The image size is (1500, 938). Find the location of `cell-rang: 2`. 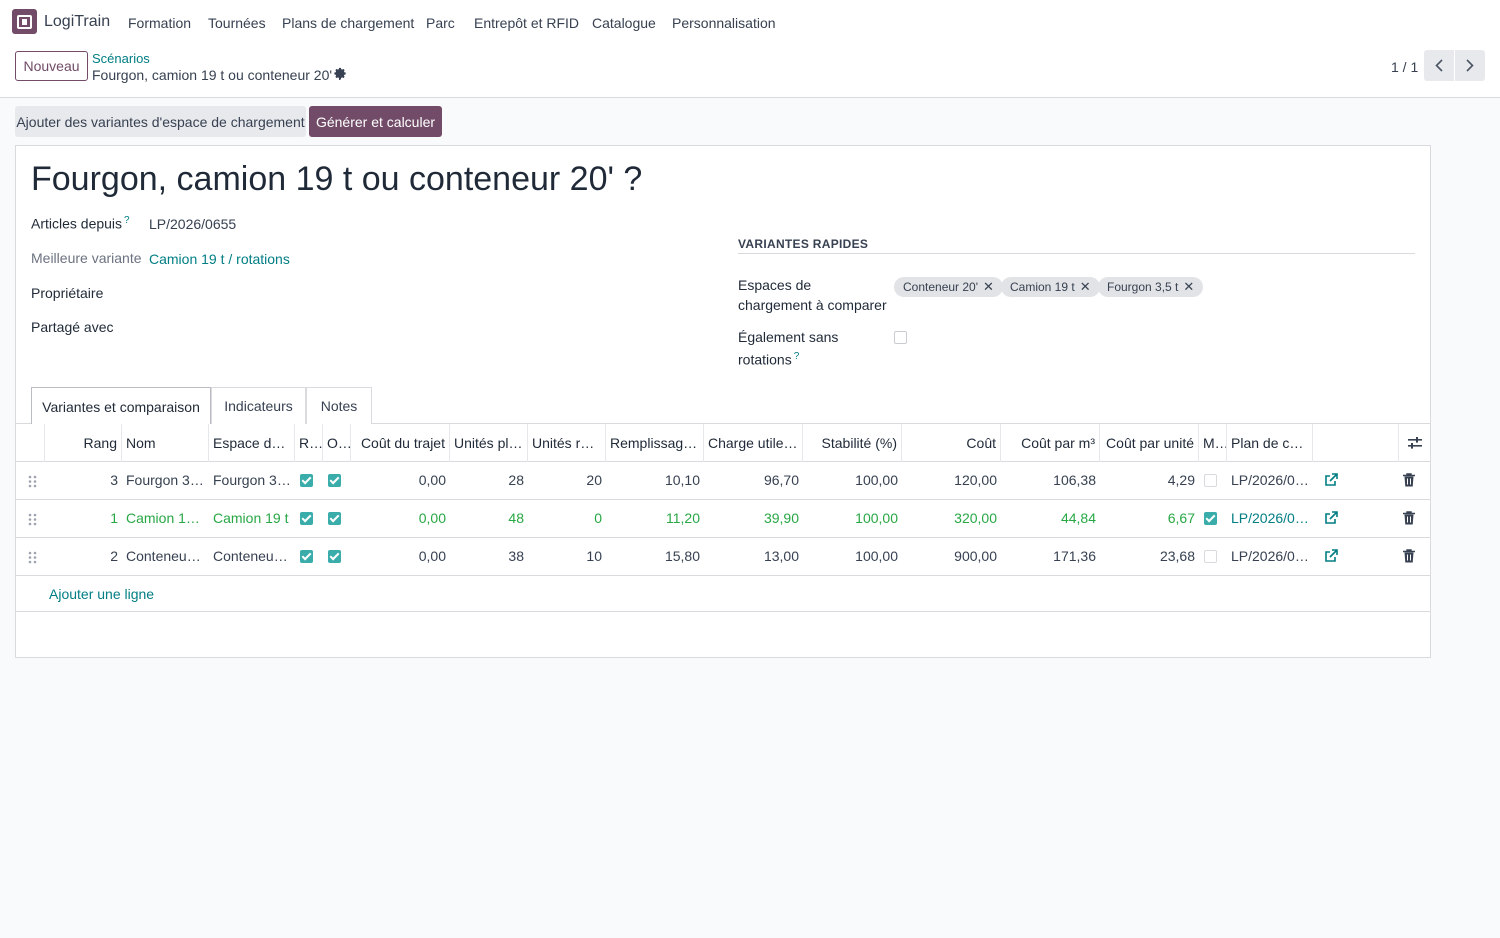

cell-rang: 2 is located at coordinates (114, 556).